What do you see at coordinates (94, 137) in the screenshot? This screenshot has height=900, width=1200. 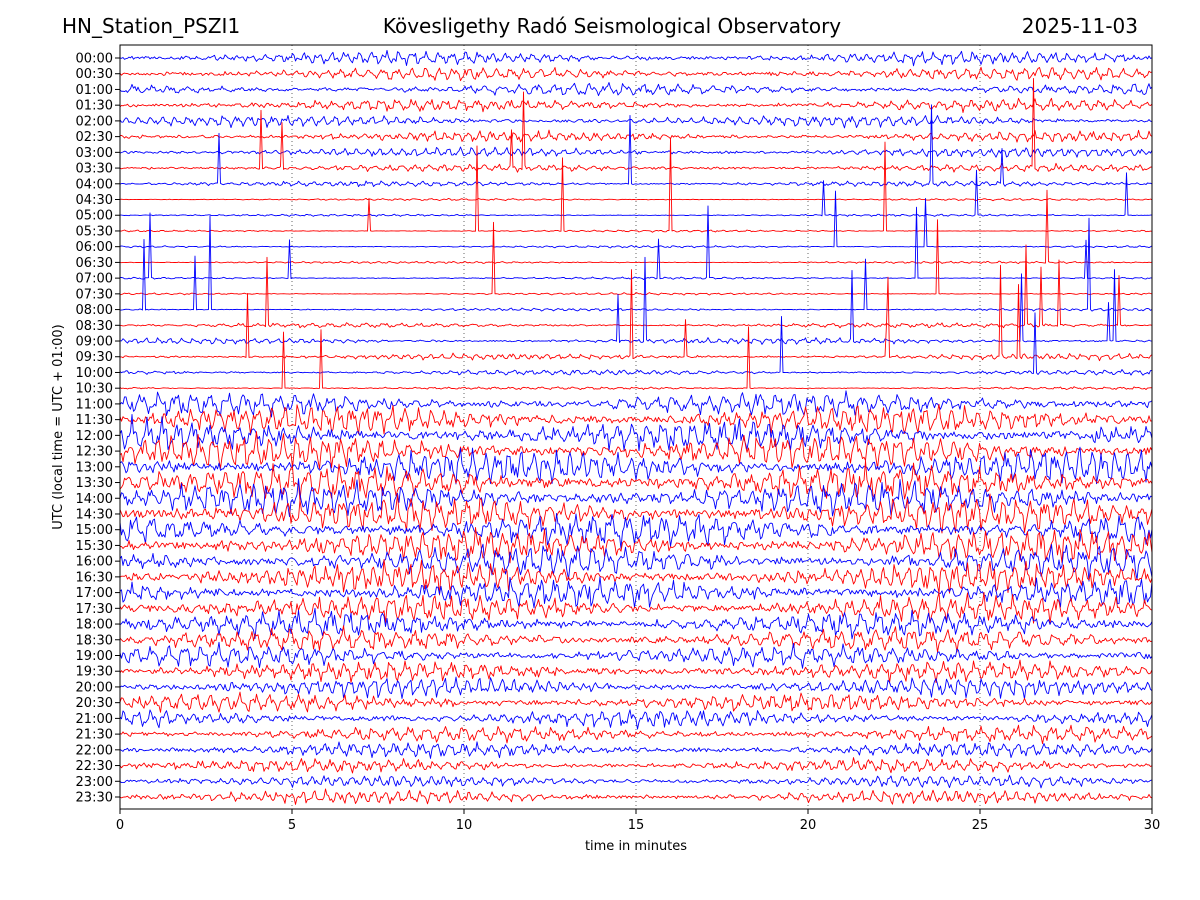 I see `y-tick-label: 02:30` at bounding box center [94, 137].